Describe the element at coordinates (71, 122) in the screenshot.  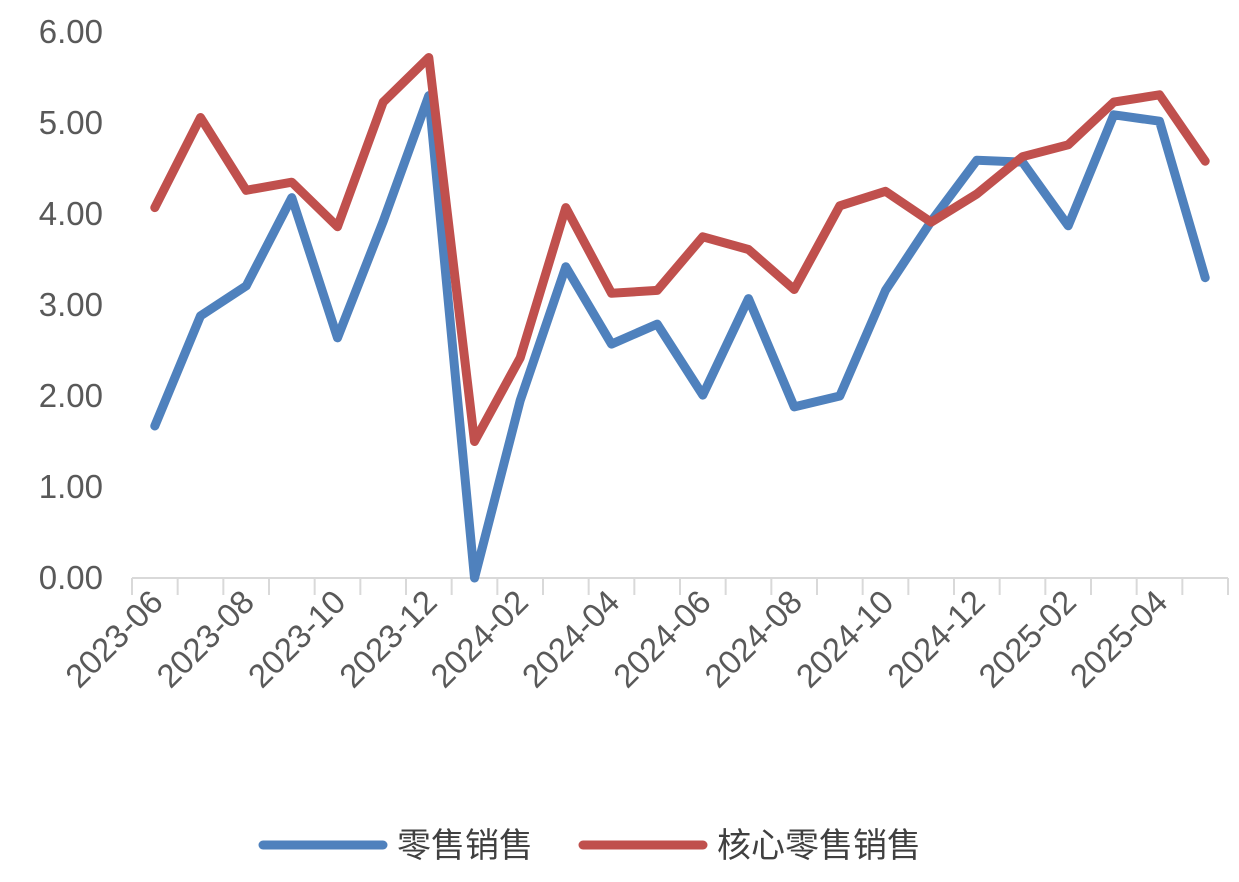
I see `y-tick-label: 5.00` at that location.